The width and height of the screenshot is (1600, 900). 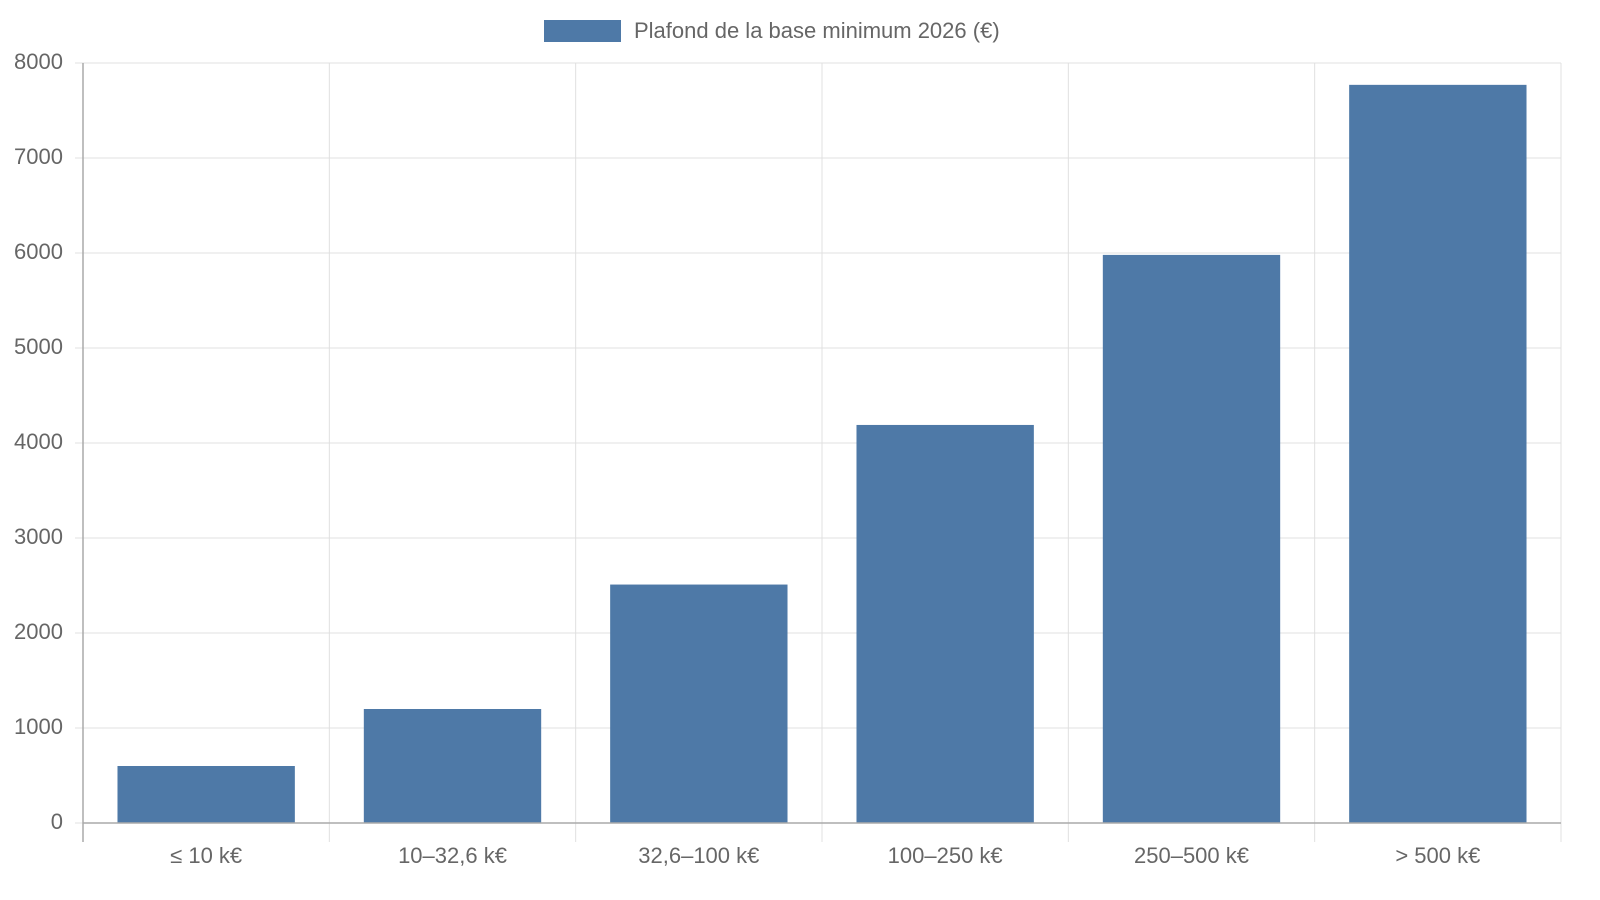 I want to click on x-tick-label: > 500 k€, so click(x=1437, y=855).